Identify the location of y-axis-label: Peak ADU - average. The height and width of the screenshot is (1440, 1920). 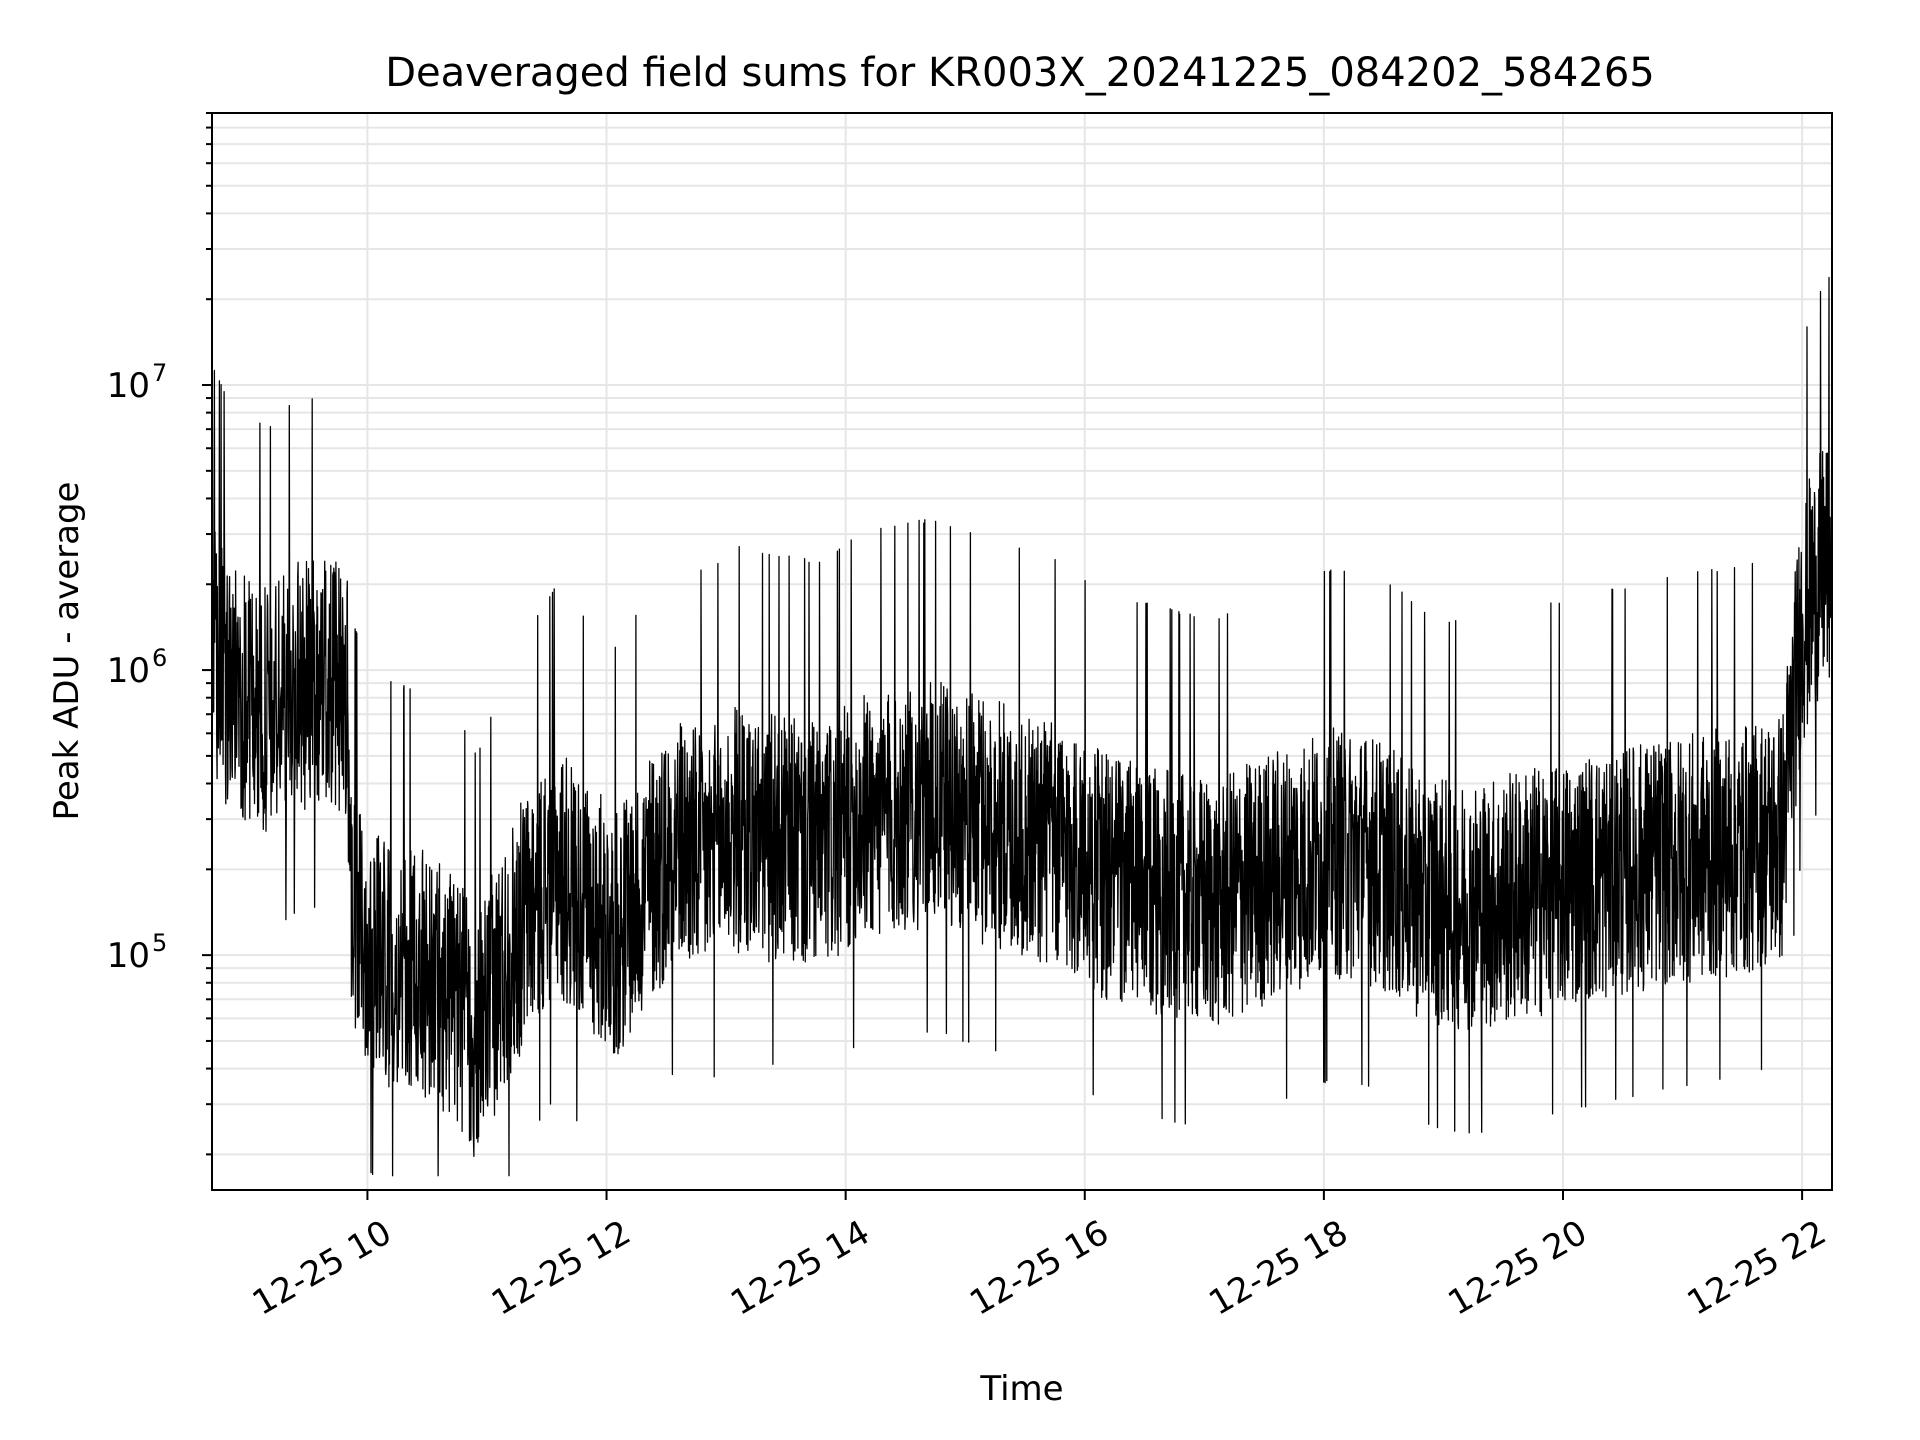
(67, 651).